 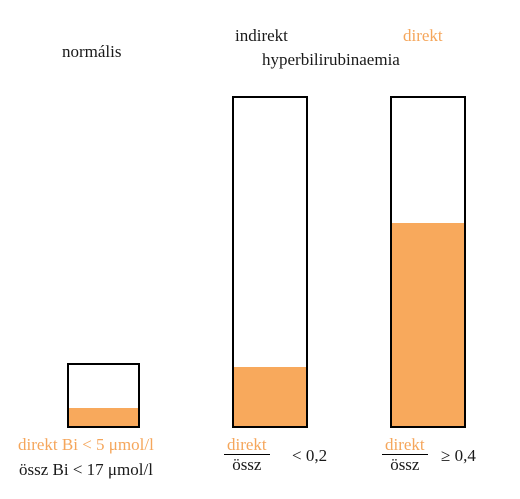 What do you see at coordinates (405, 444) in the screenshot?
I see `direct-ratio-numerator: direkt` at bounding box center [405, 444].